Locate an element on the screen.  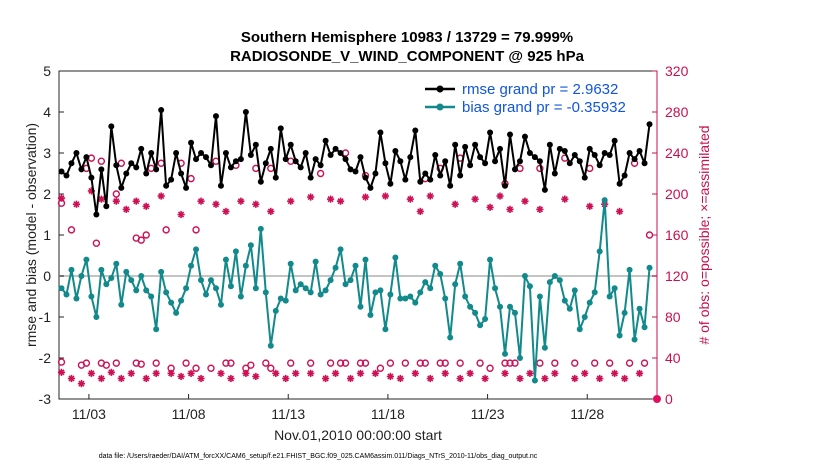
x-tick-label: 11/13 is located at coordinates (288, 414).